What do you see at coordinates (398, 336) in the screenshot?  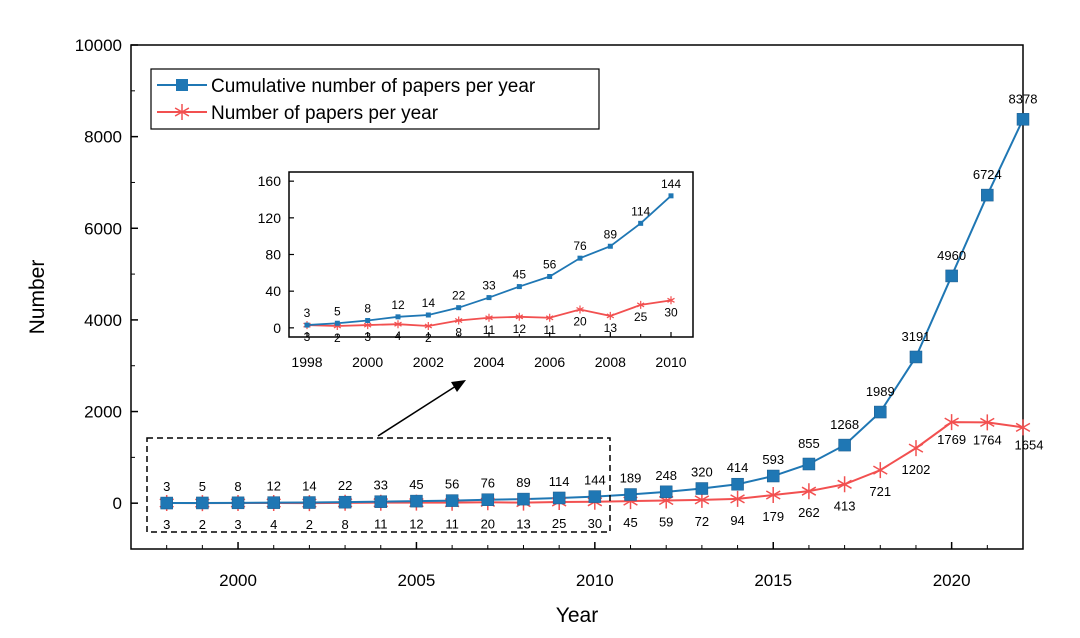 I see `inset-data-label-annual: 4` at bounding box center [398, 336].